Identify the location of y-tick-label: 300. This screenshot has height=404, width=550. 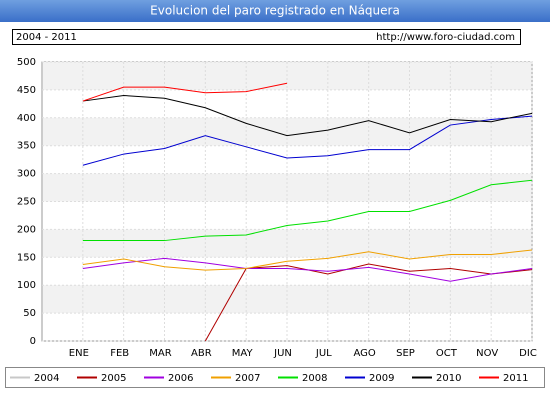
(26, 174).